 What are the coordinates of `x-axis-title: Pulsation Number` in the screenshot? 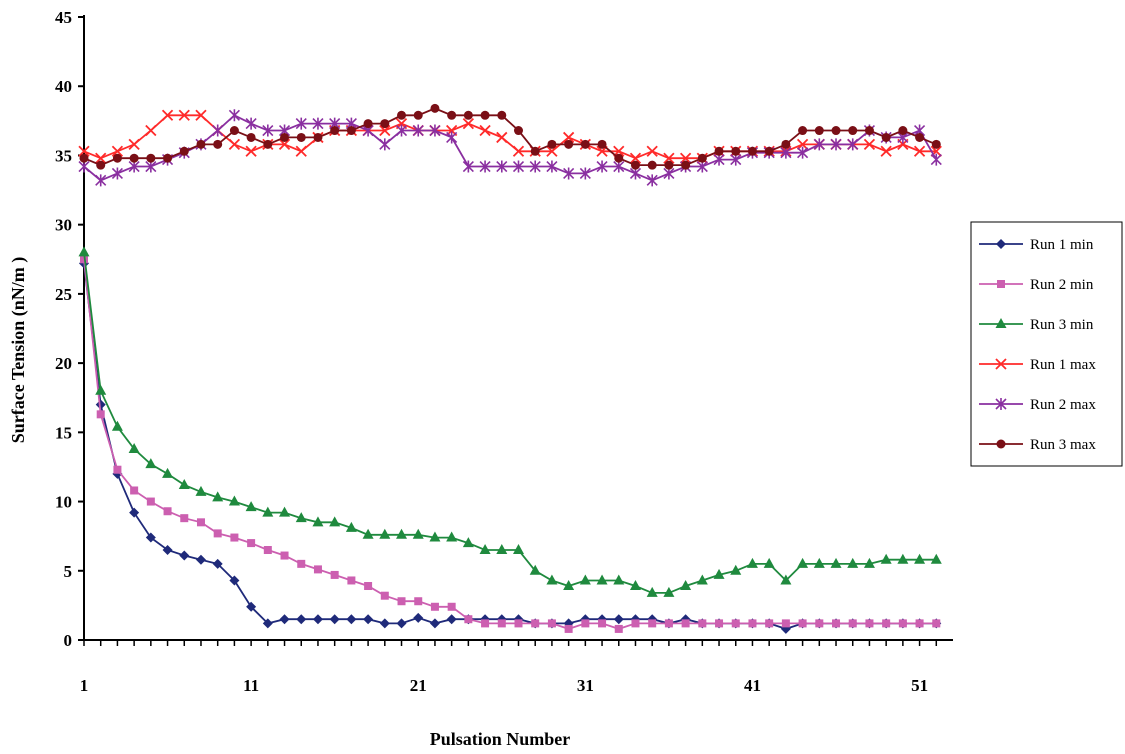 It's located at (500, 739).